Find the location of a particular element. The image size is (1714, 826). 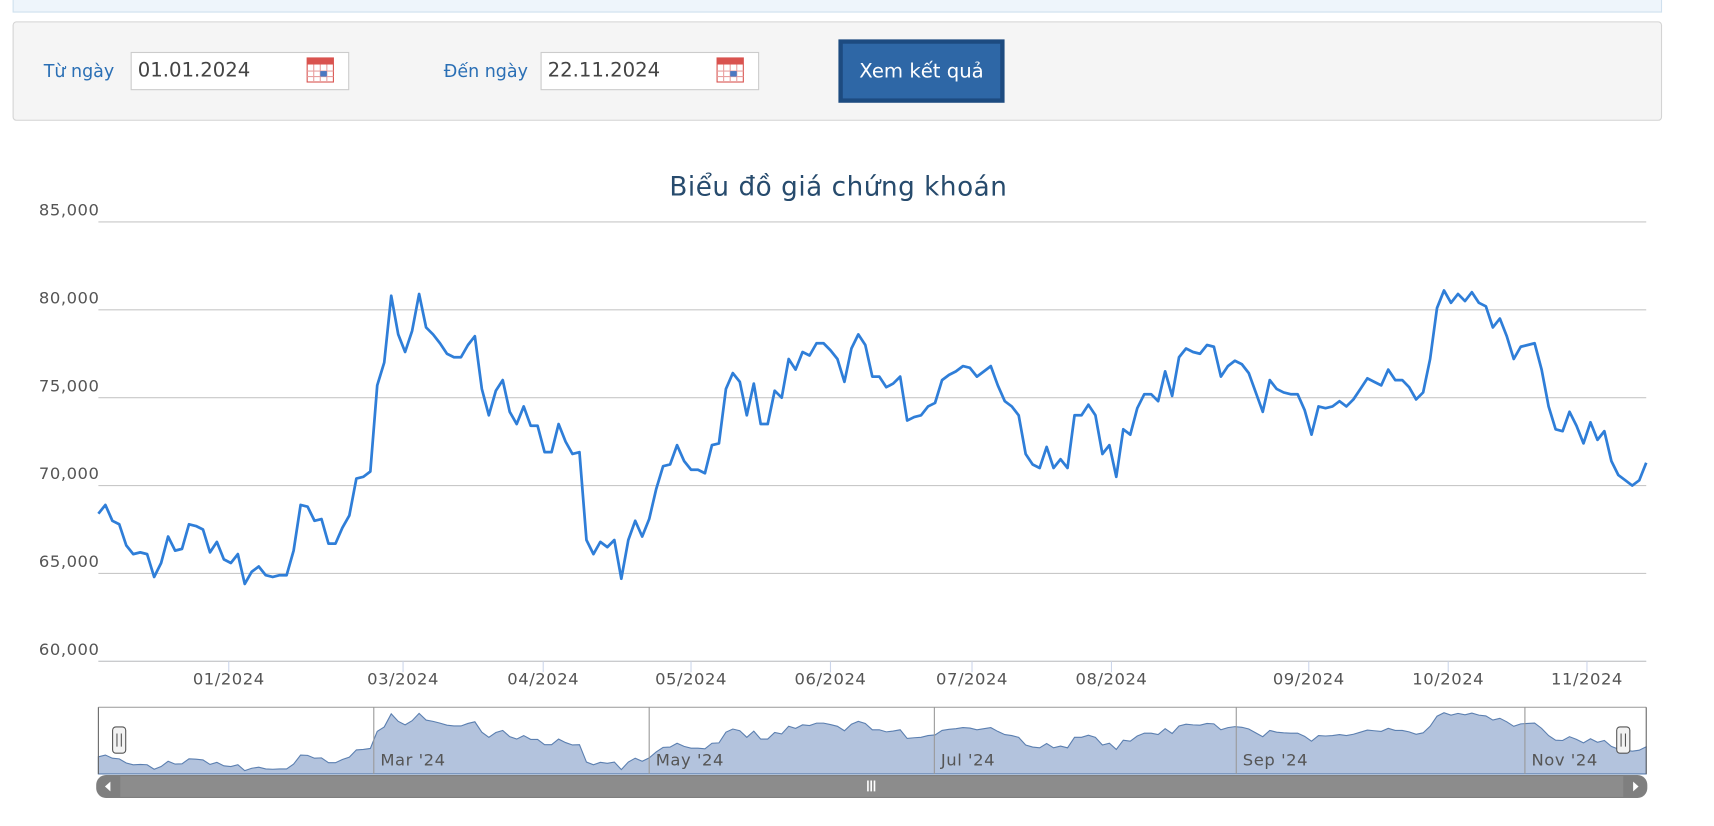

to-value: 22.11.2024 is located at coordinates (604, 70).